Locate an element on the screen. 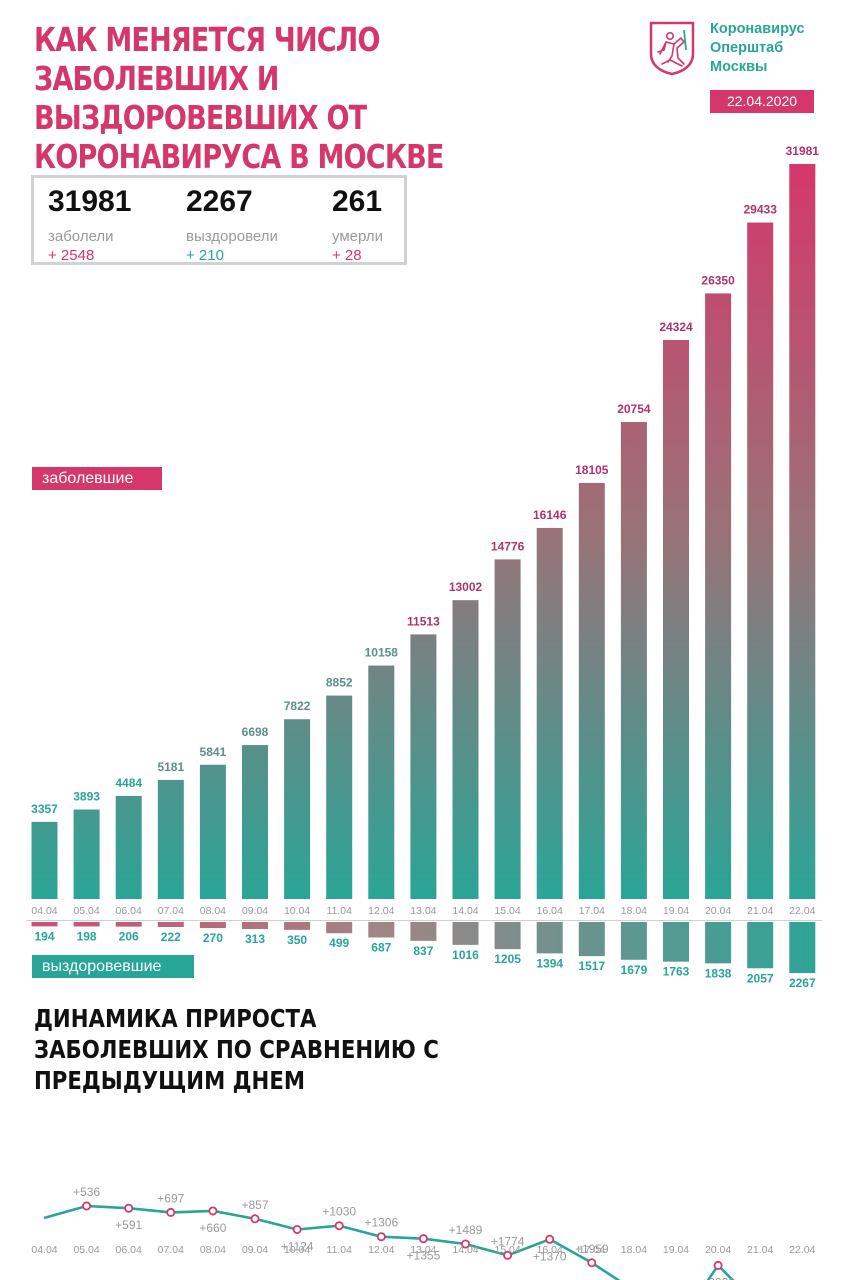 The height and width of the screenshot is (1280, 842). line-point-label: +857 is located at coordinates (254, 1205).